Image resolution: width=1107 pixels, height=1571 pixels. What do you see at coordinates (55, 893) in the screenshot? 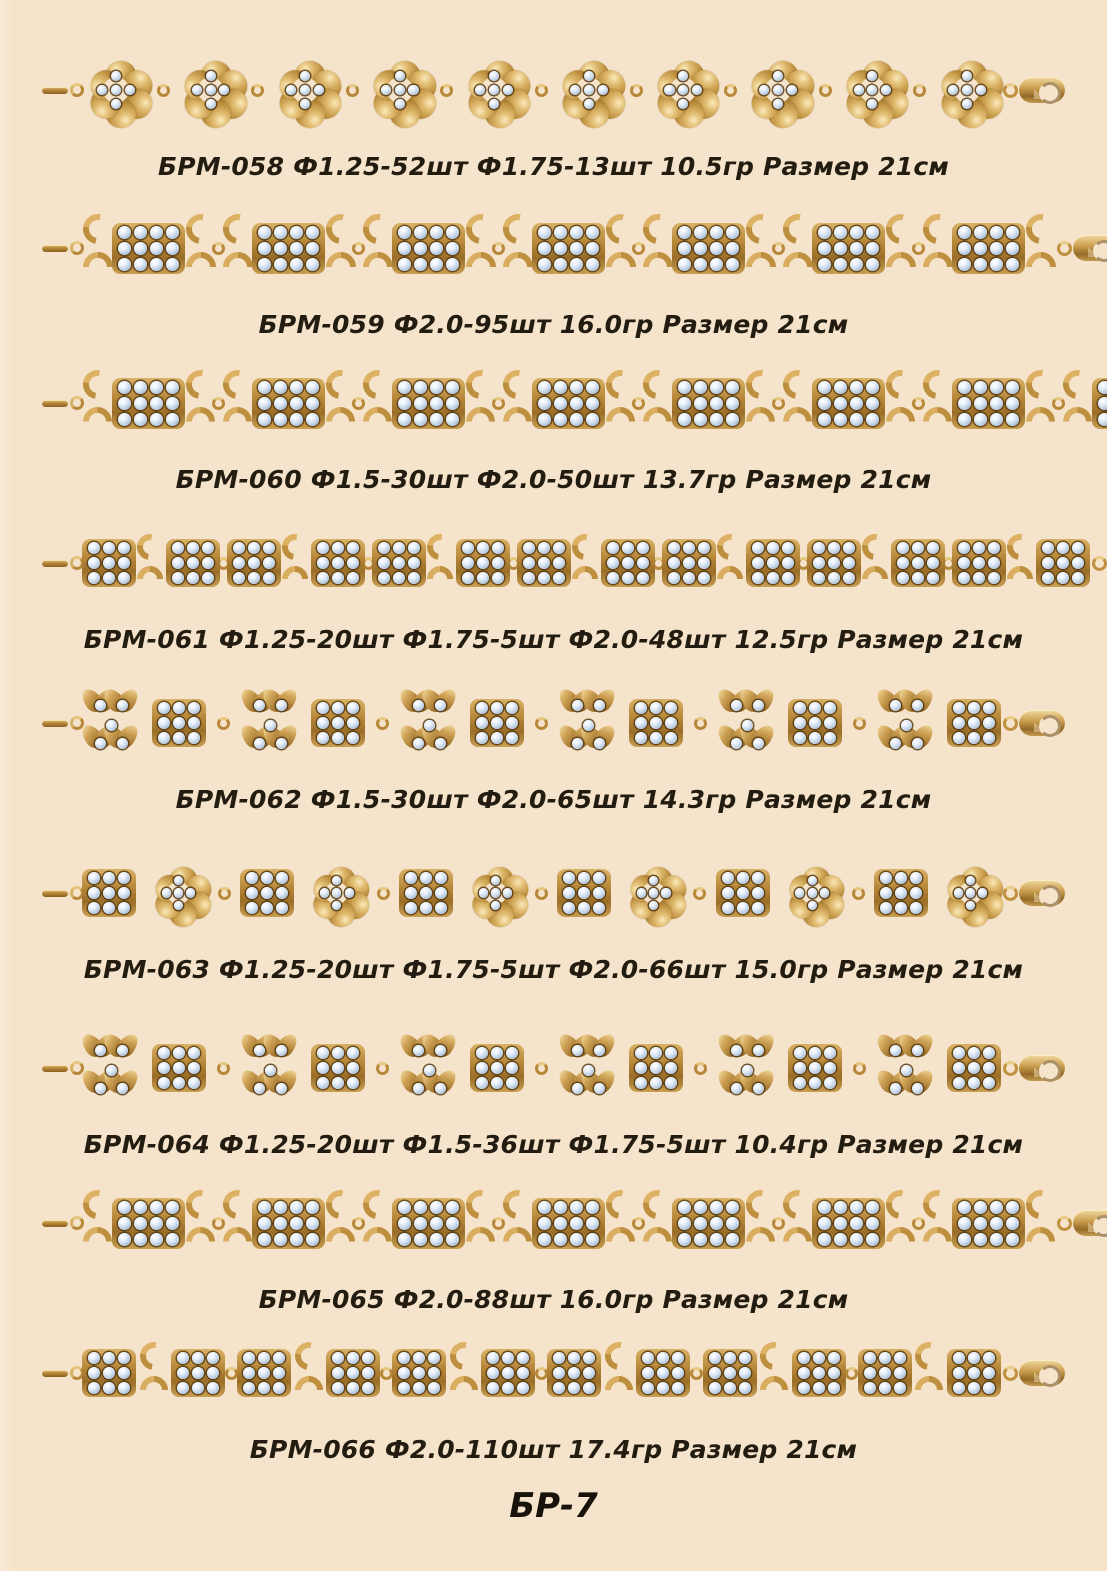
I see `end-bar` at bounding box center [55, 893].